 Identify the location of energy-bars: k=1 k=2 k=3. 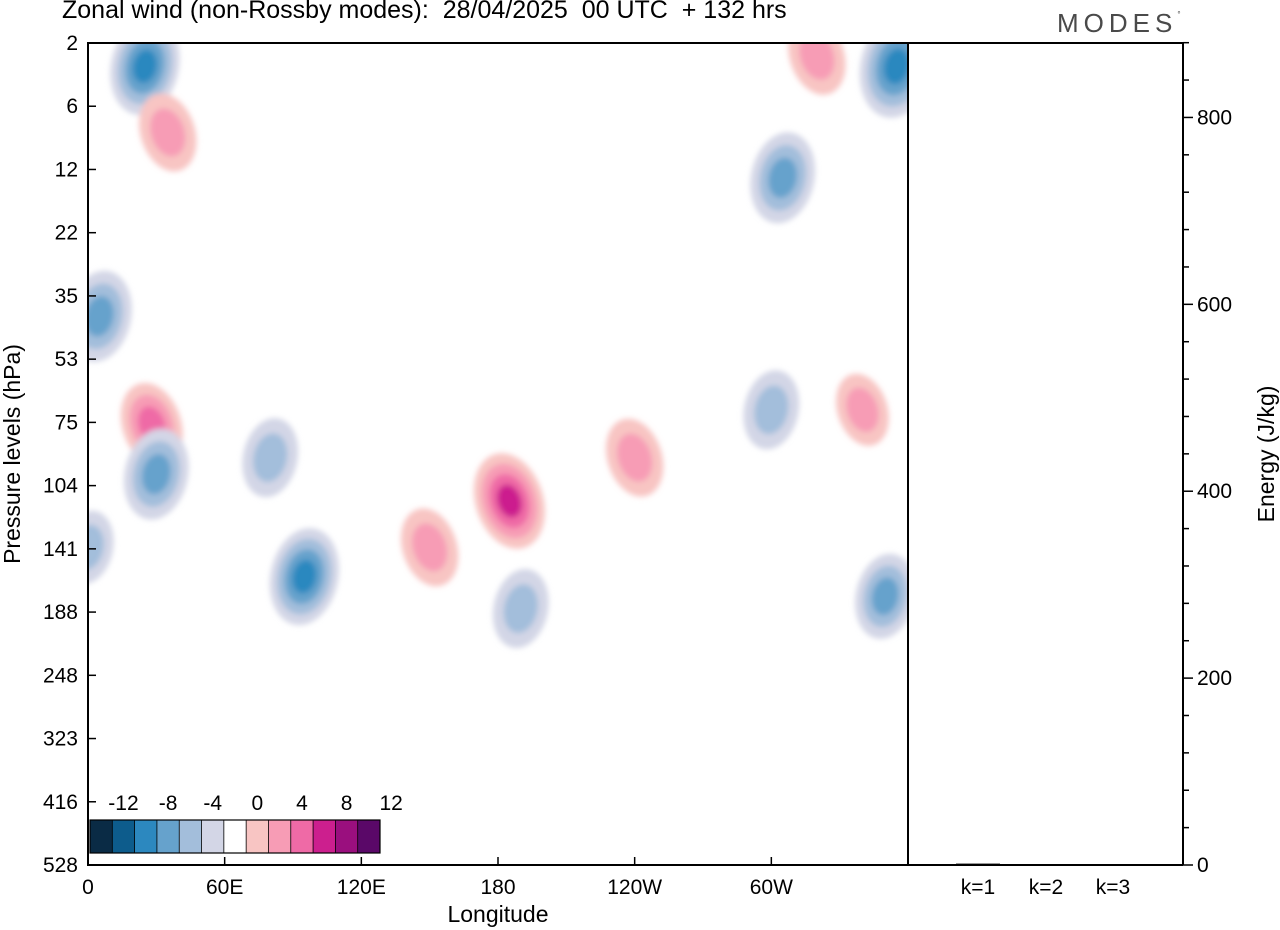
(1045, 881).